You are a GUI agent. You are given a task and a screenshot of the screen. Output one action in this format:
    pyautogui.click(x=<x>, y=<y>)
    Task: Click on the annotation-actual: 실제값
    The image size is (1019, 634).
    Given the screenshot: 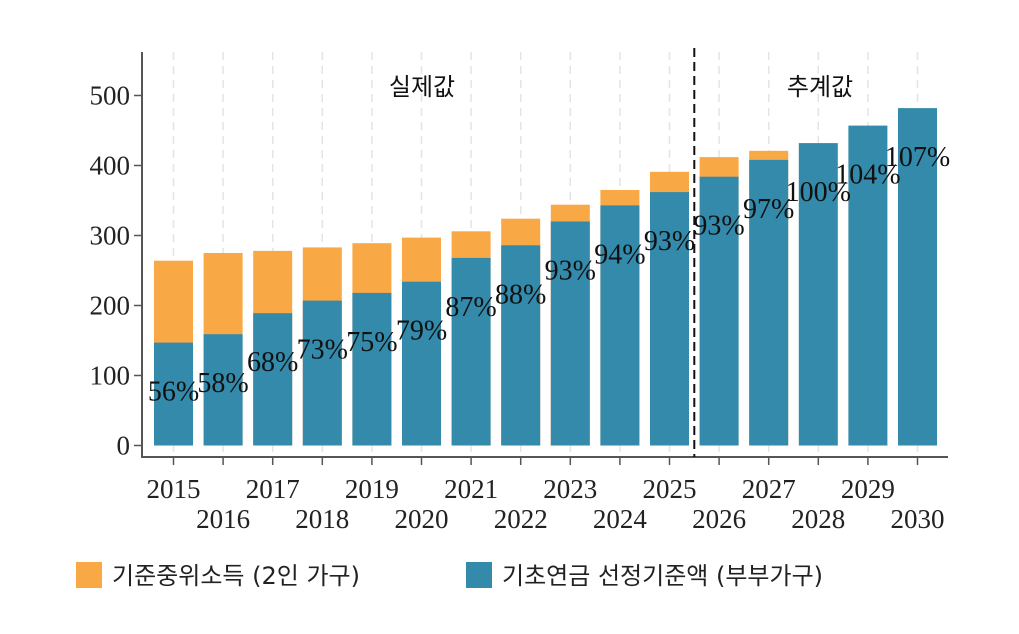 What is the action you would take?
    pyautogui.click(x=422, y=87)
    